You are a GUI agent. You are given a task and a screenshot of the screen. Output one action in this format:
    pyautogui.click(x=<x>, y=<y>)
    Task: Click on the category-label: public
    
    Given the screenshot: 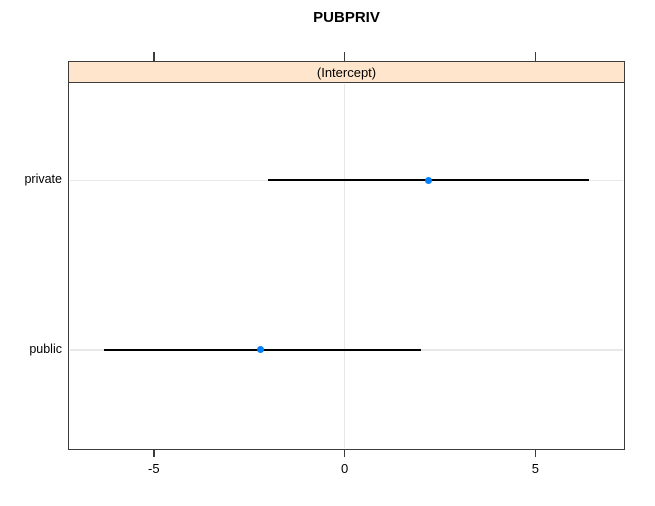 What is the action you would take?
    pyautogui.click(x=45, y=348)
    